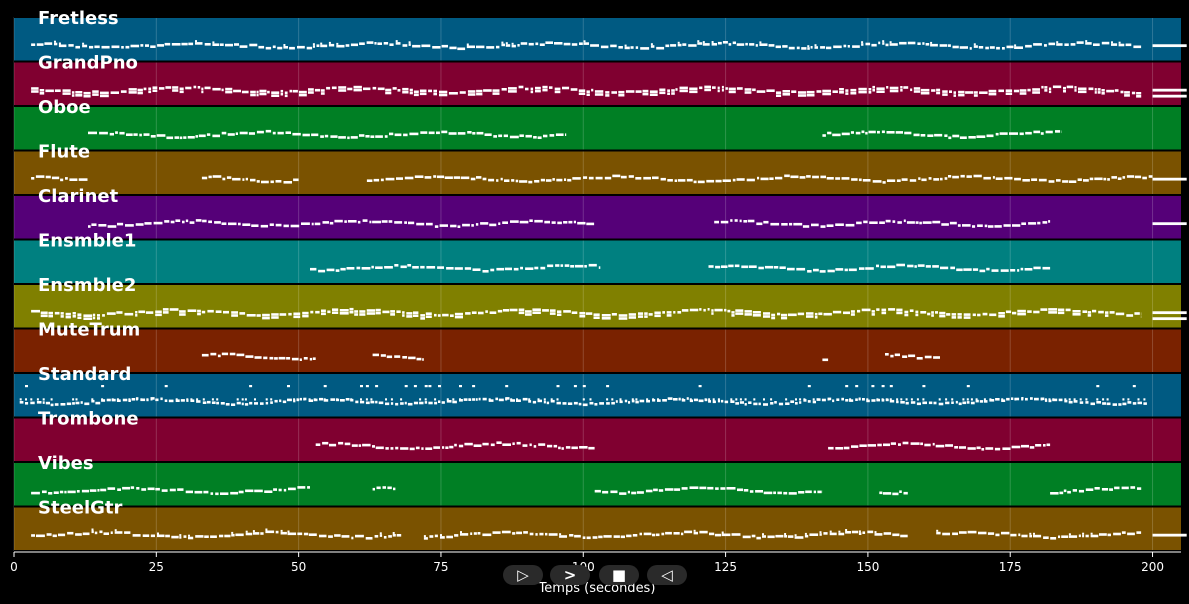 This screenshot has width=1189, height=604. I want to click on track-label: Clarinet, so click(78, 196).